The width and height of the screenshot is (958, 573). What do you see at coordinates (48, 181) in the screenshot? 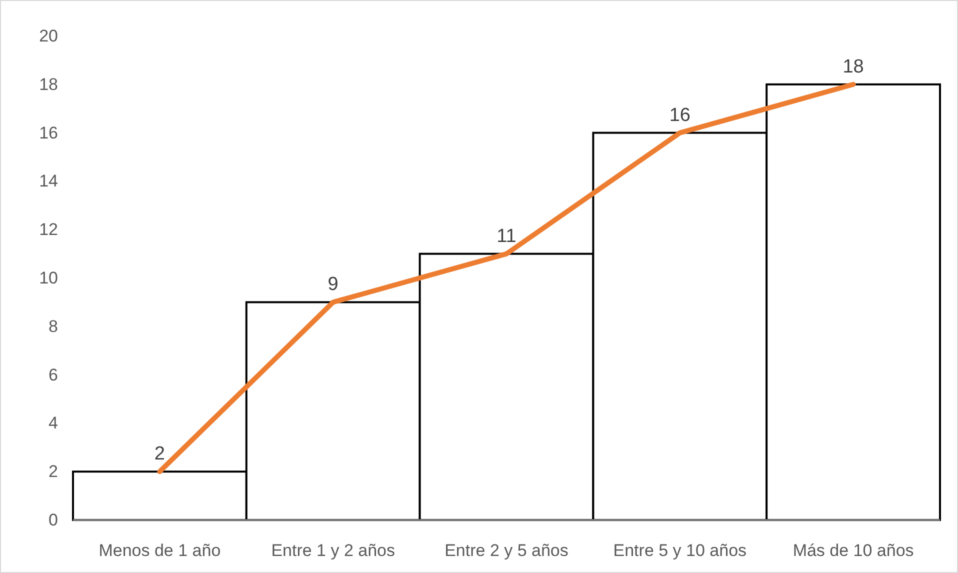
I see `y-tick-label: 14` at bounding box center [48, 181].